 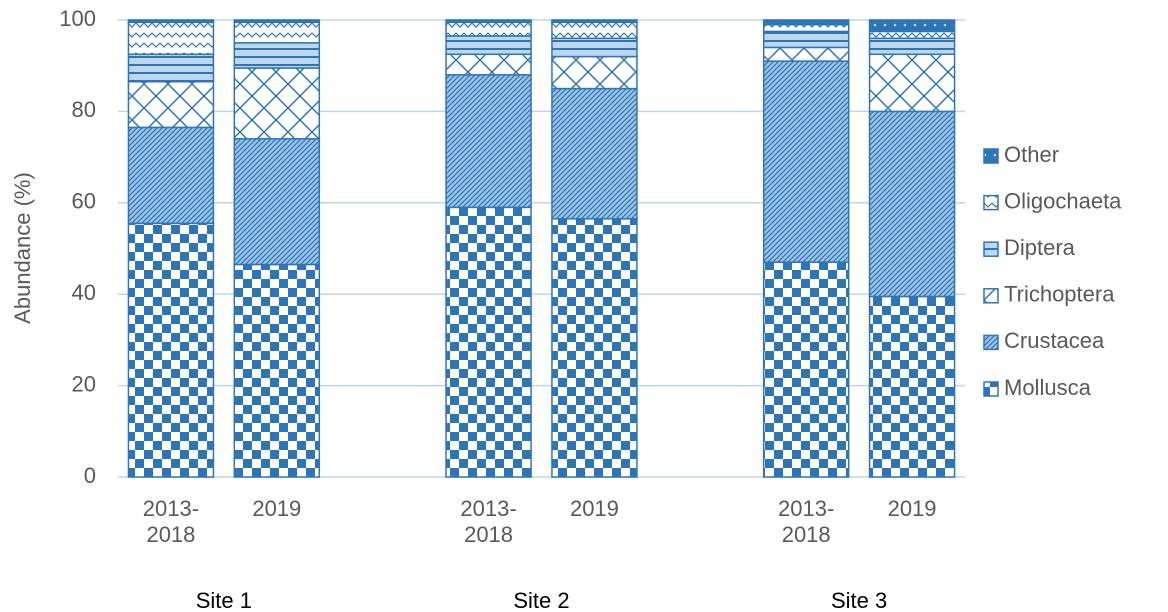 What do you see at coordinates (1040, 247) in the screenshot?
I see `legend-label: Diptera` at bounding box center [1040, 247].